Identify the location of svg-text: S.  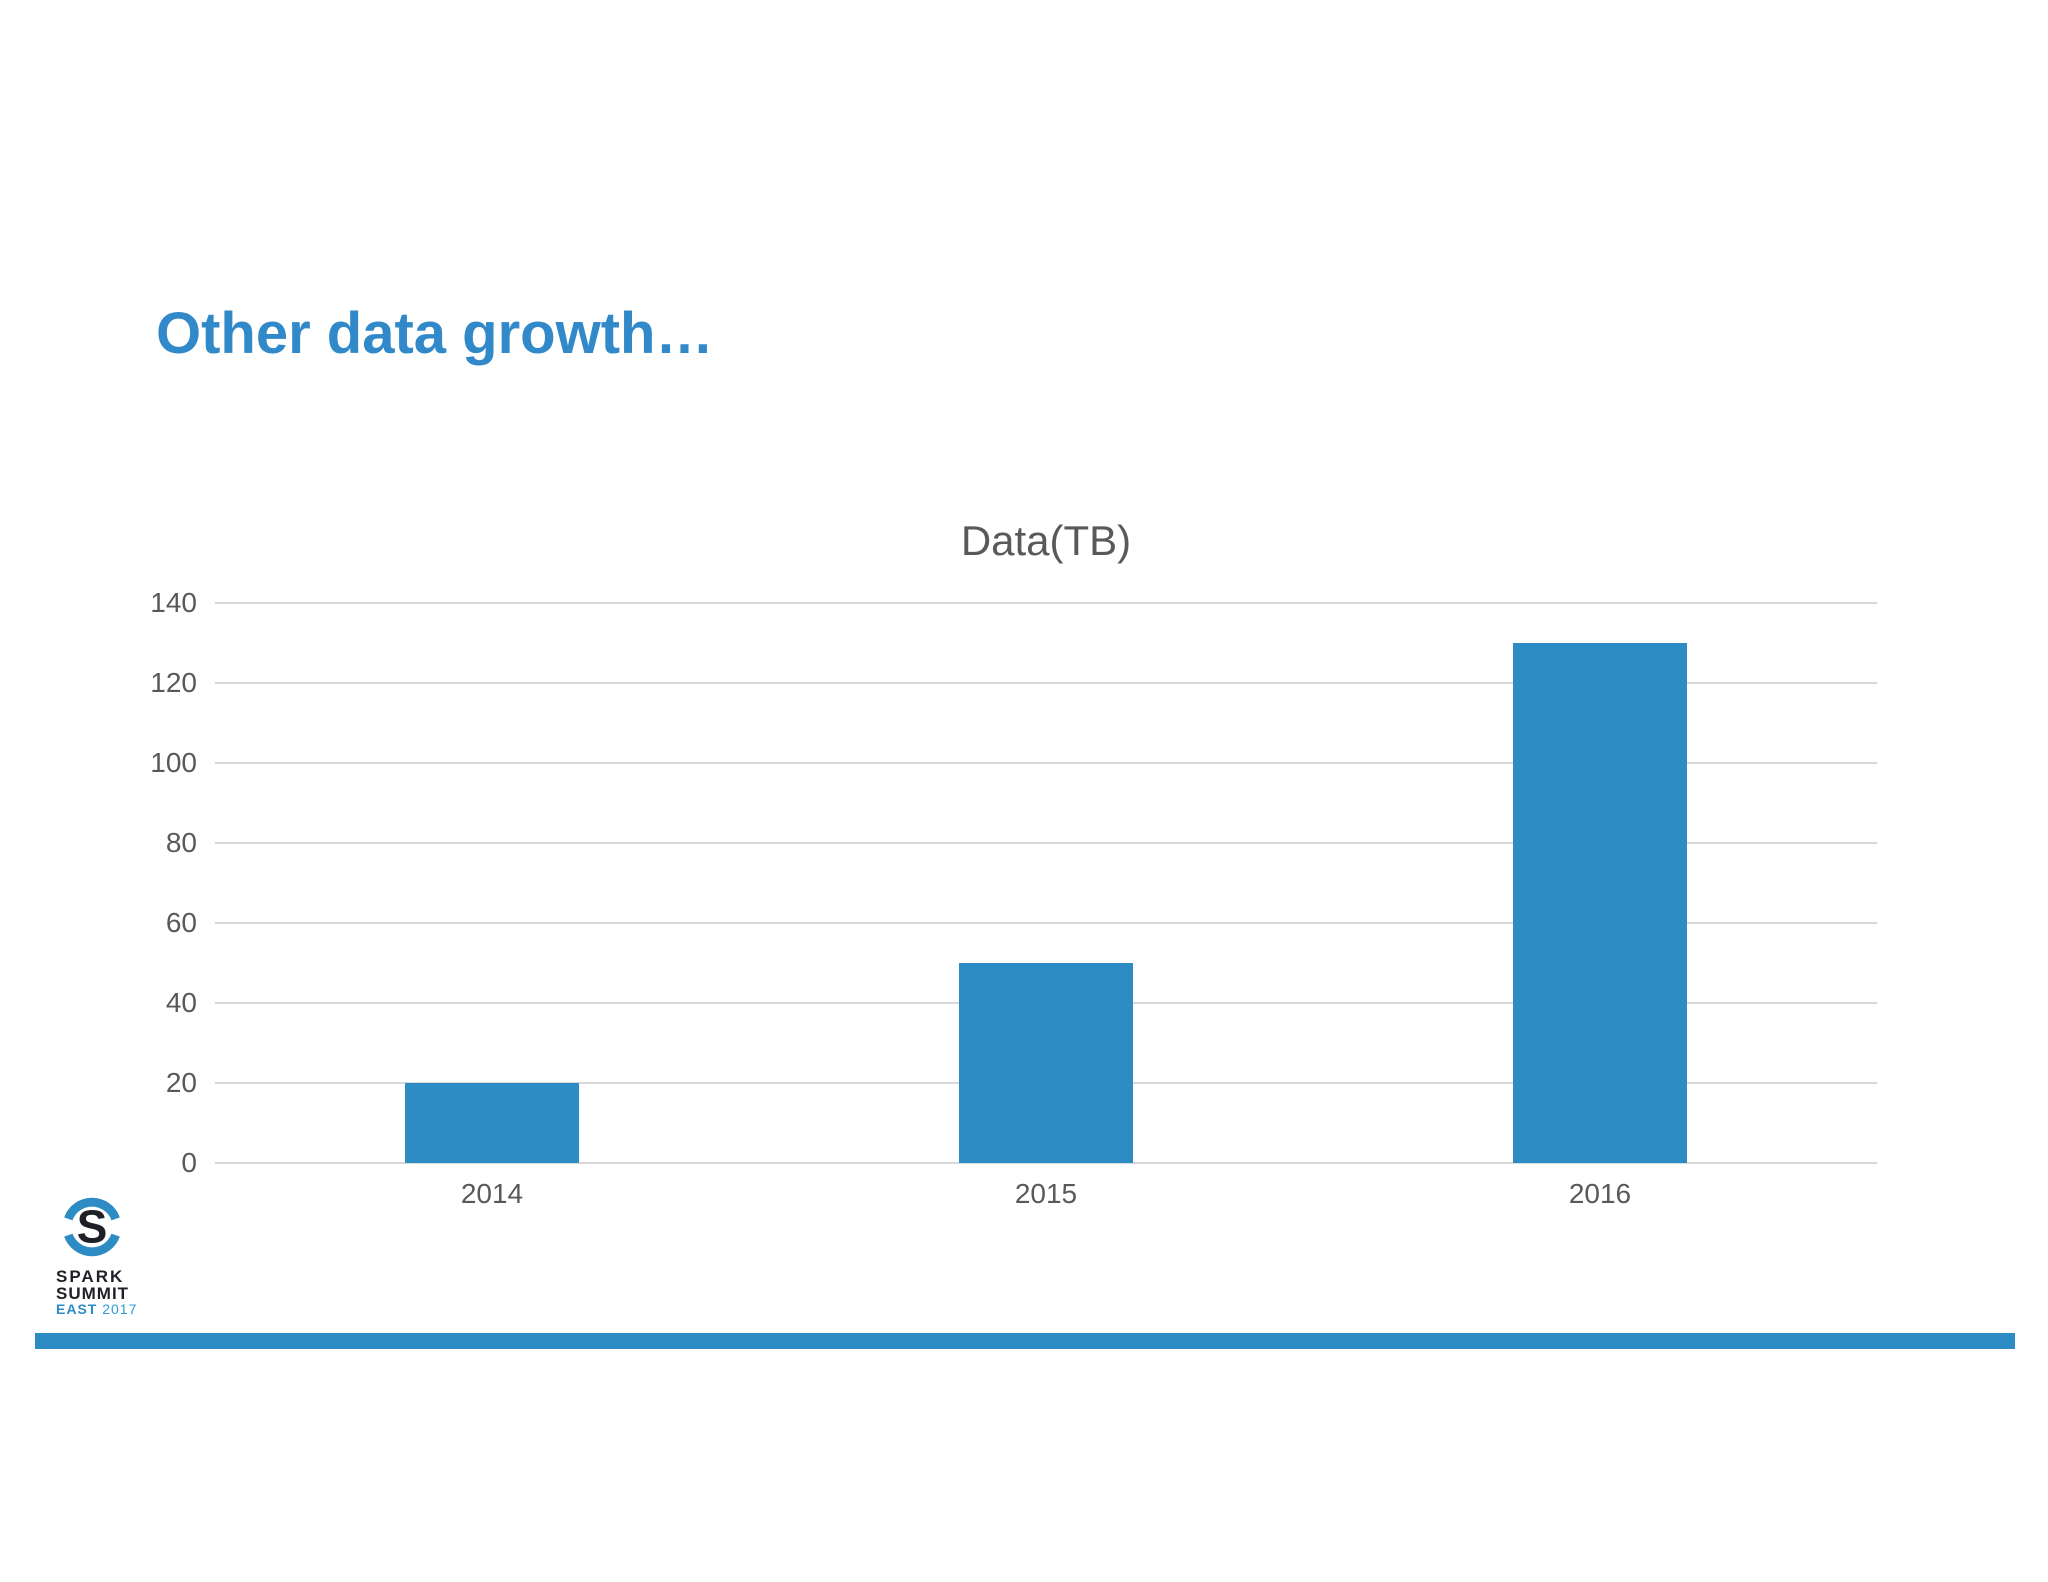
(92, 1227).